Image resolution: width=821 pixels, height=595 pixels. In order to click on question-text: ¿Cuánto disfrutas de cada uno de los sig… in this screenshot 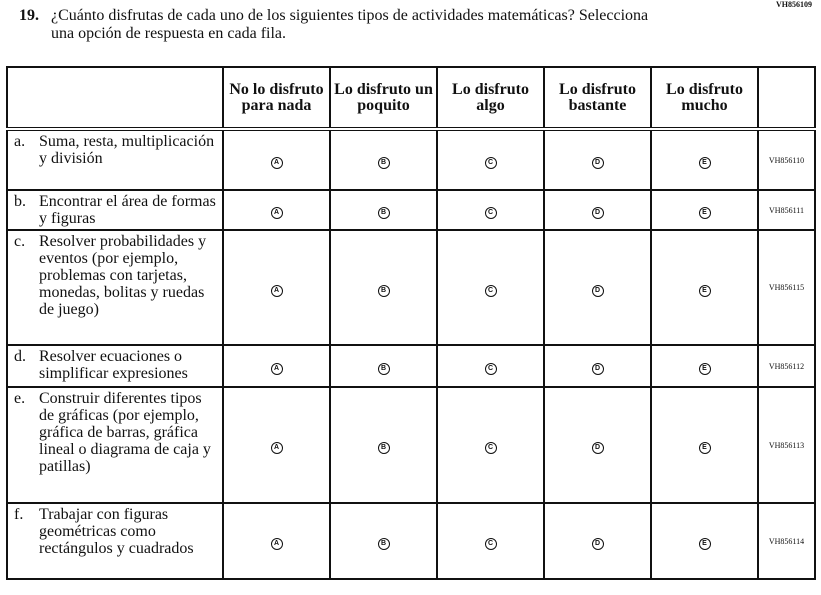, I will do `click(350, 24)`.